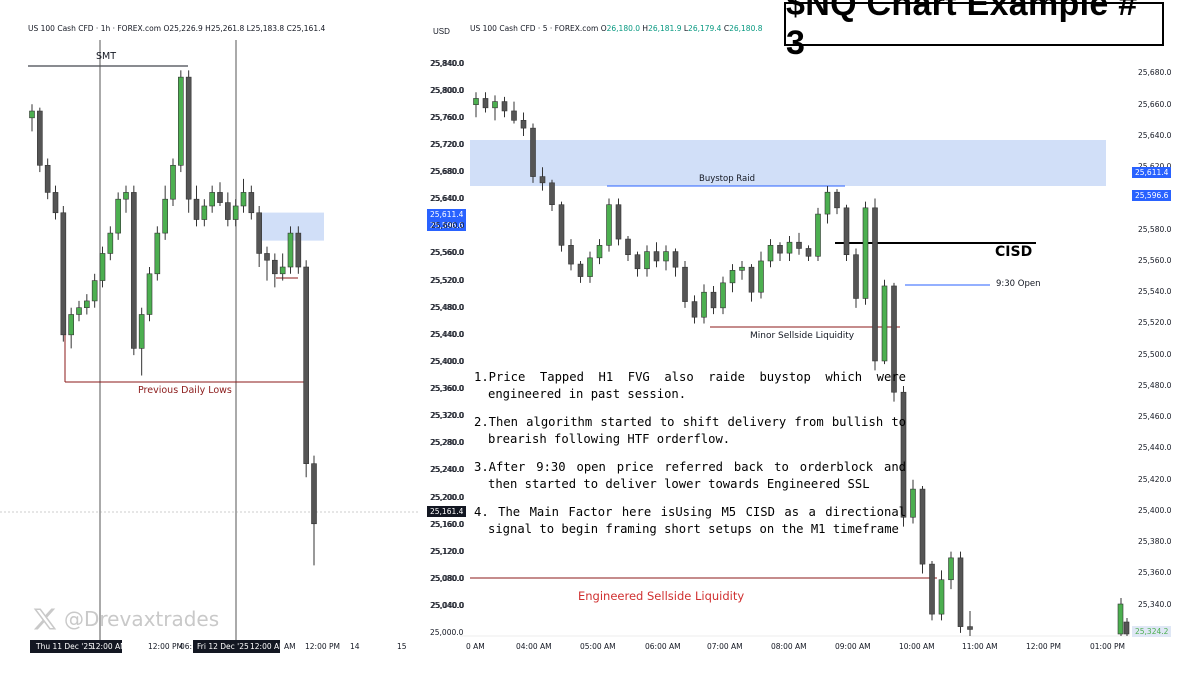  Describe the element at coordinates (95, 28) in the screenshot. I see `h1-symbol: US 100 Cash CFD · 1h · FOREX.com` at that location.